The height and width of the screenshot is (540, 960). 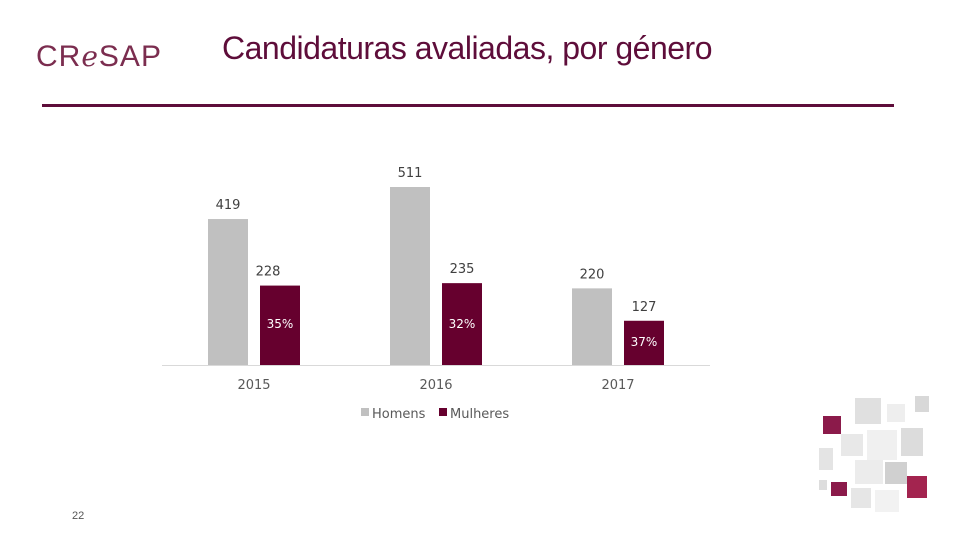 What do you see at coordinates (468, 105) in the screenshot?
I see `title-divider` at bounding box center [468, 105].